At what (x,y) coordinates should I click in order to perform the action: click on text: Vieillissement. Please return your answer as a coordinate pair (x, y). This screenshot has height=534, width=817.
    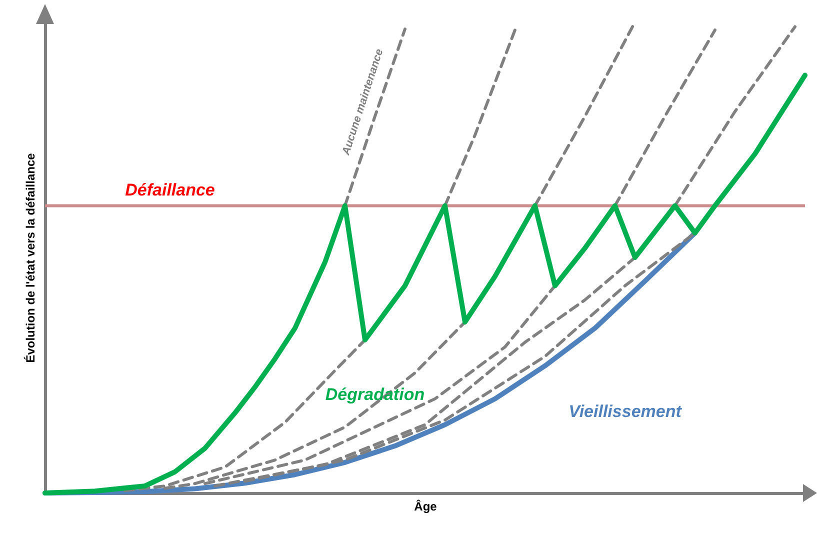
    Looking at the image, I should click on (625, 411).